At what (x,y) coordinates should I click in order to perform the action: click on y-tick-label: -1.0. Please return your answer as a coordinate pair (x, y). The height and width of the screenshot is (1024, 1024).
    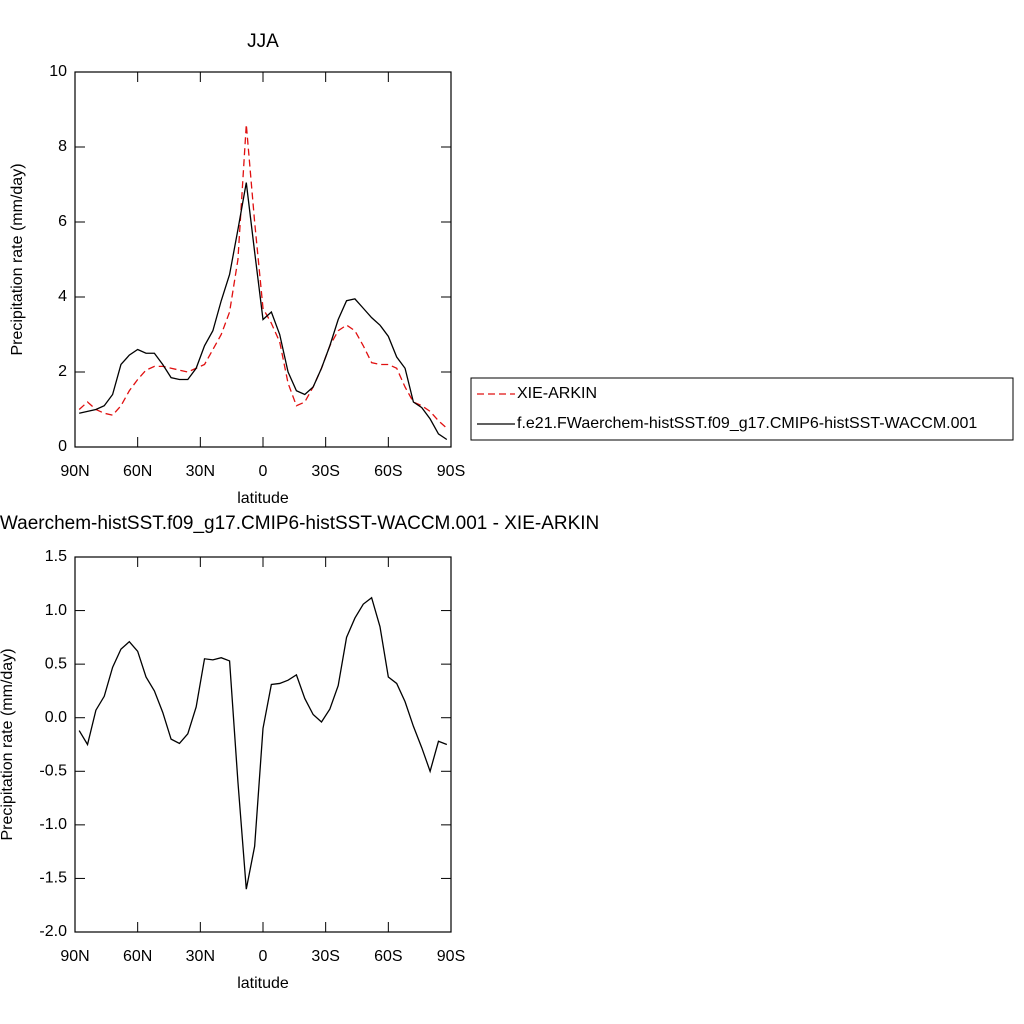
    Looking at the image, I should click on (53, 824).